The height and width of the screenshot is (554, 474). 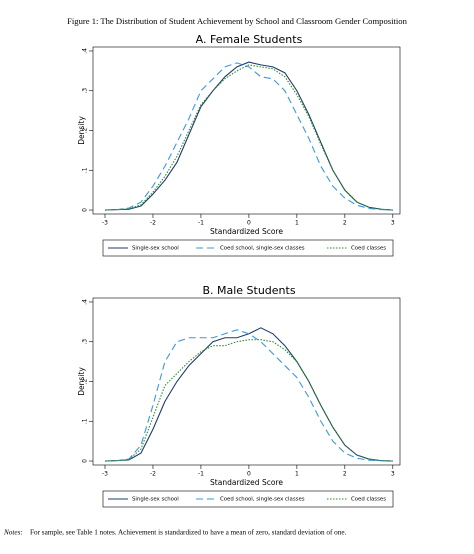 What do you see at coordinates (13, 533) in the screenshot?
I see `notes-label: Notes:` at bounding box center [13, 533].